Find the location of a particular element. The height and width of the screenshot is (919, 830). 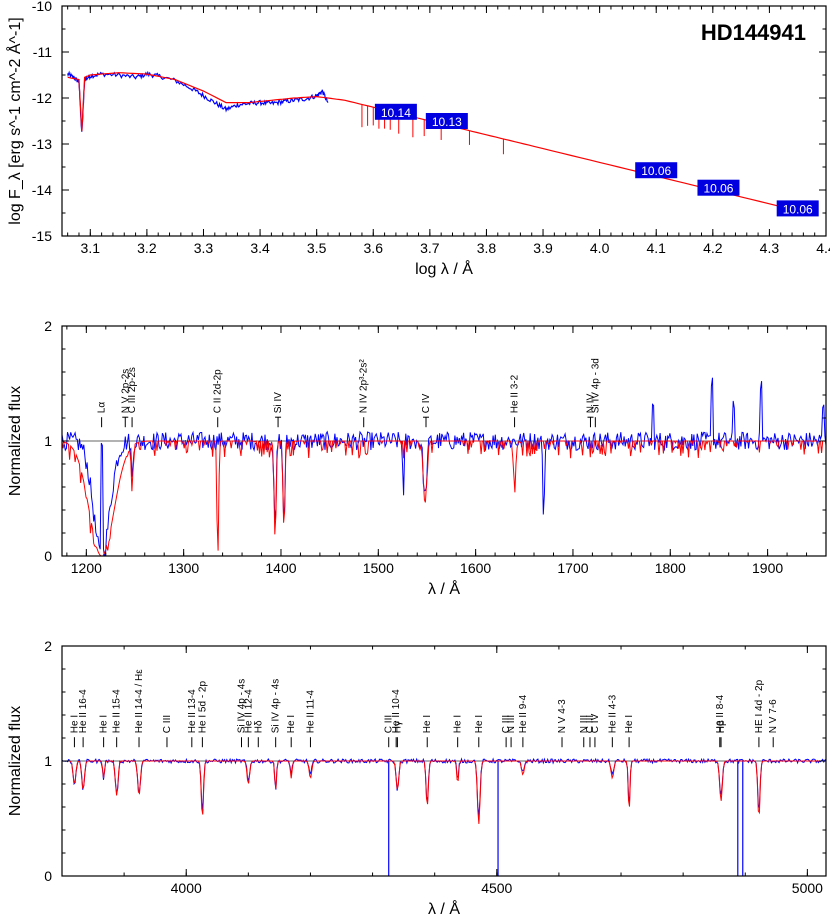

y-tick-label: -15 is located at coordinates (42, 236).